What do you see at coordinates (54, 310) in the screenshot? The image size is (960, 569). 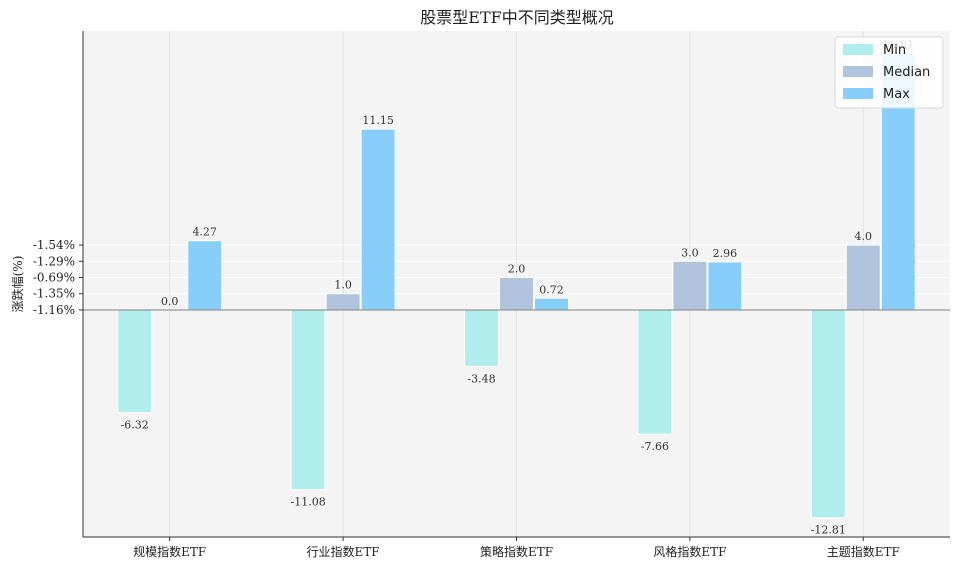 I see `y-tick-label: -1.16%` at bounding box center [54, 310].